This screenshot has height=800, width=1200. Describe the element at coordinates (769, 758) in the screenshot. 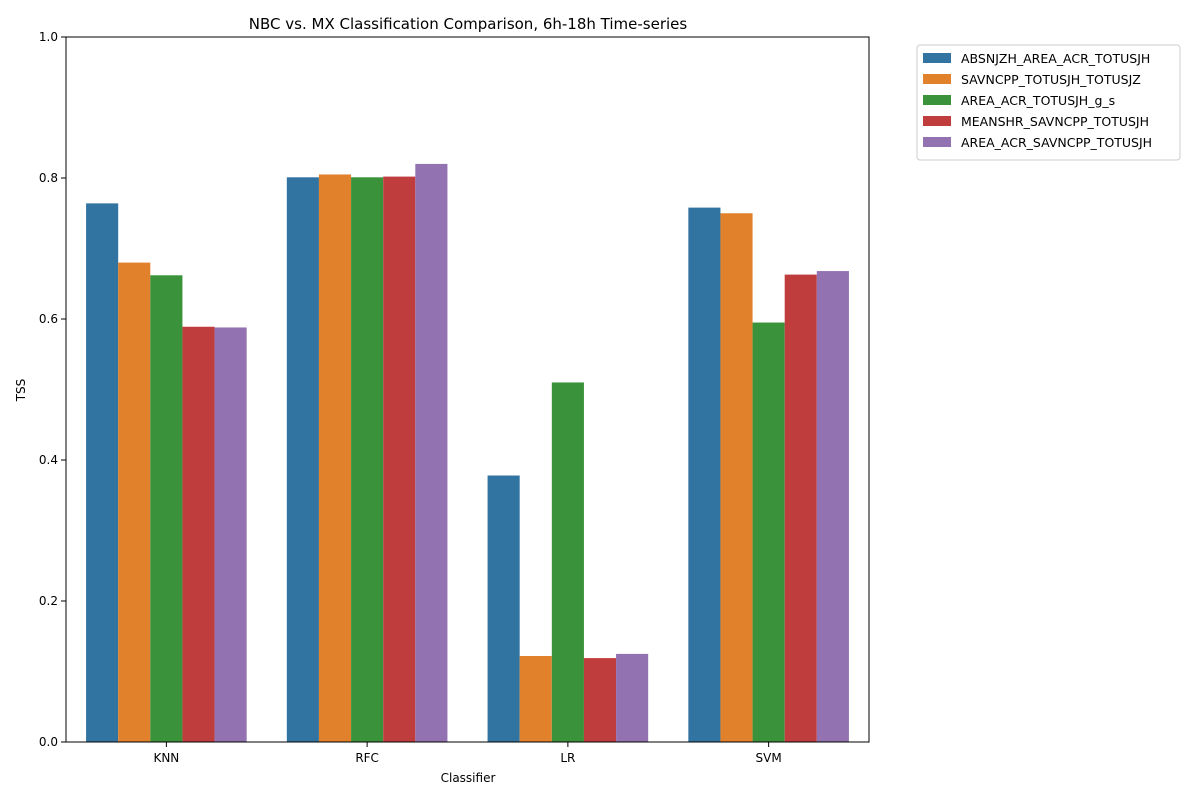

I see `x-tick-label-svm: SVM` at that location.